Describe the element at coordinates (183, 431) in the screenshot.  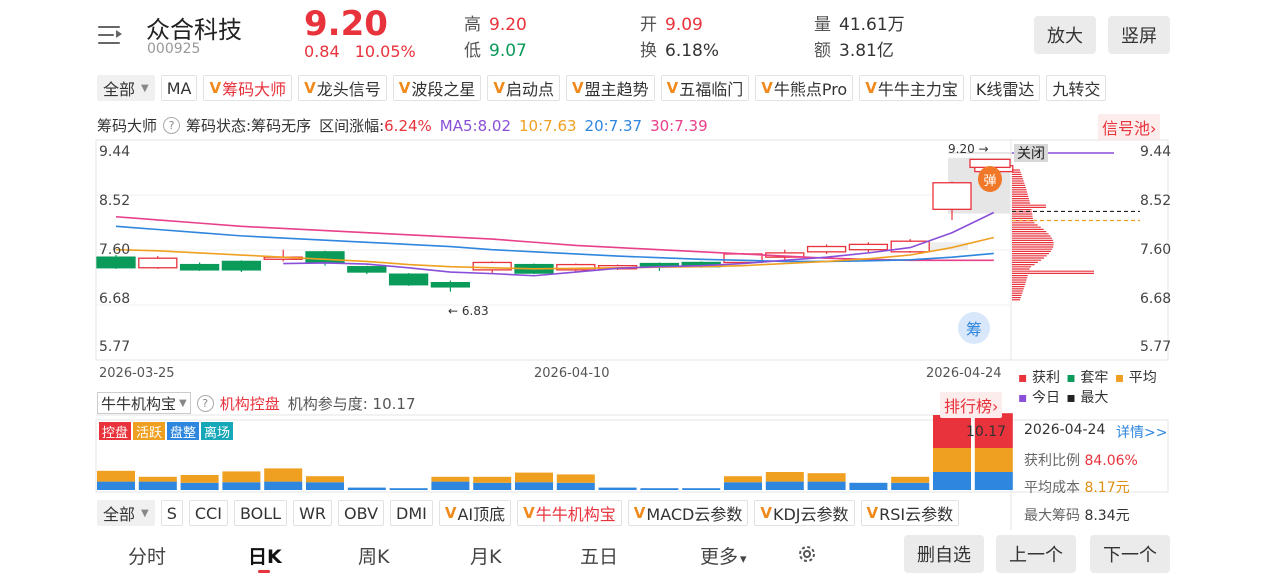
I see `institution-tag-2: 盘整` at that location.